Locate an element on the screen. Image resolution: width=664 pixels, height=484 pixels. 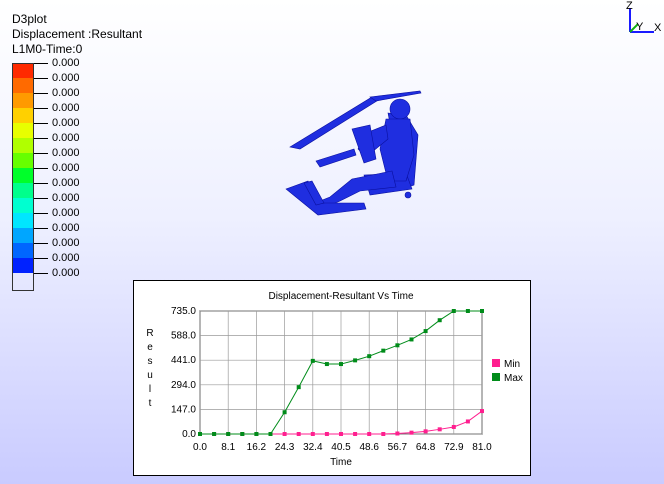
chart-title: Displacement-Resultant Vs Time is located at coordinates (340, 296).